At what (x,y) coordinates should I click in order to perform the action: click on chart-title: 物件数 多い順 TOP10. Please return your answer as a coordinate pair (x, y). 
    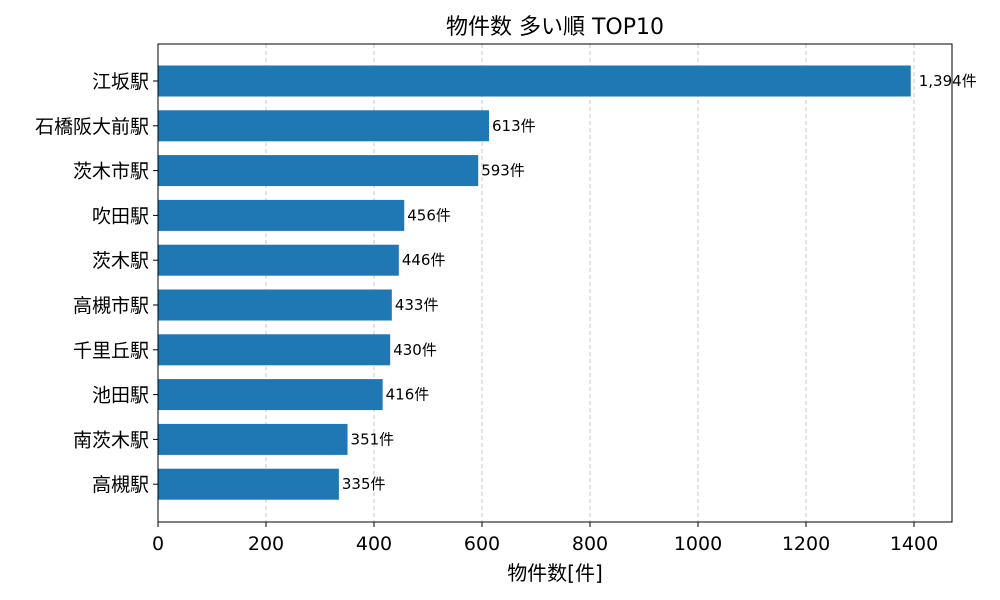
    Looking at the image, I should click on (555, 27).